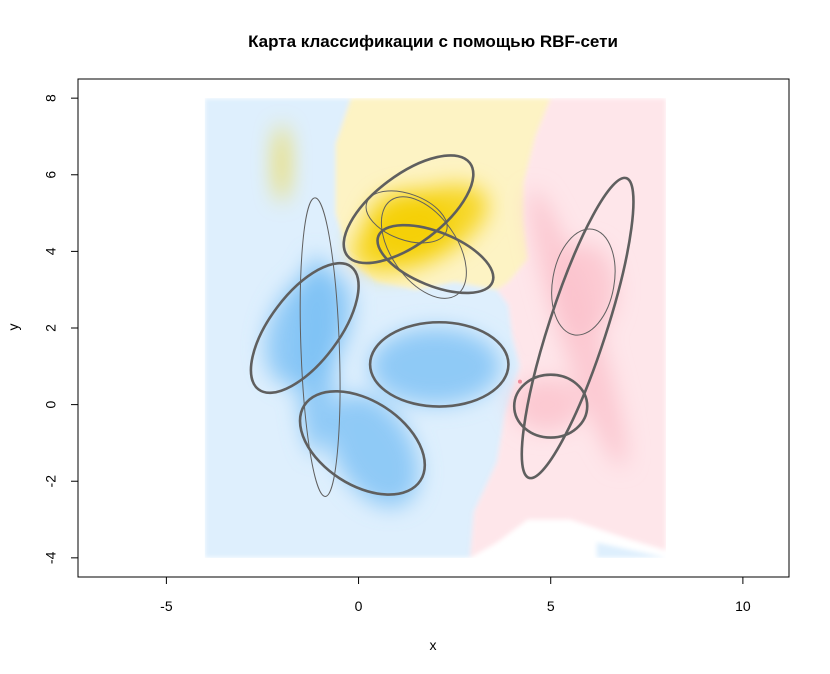 This screenshot has height=674, width=830. Describe the element at coordinates (743, 606) in the screenshot. I see `x-tick-label: 10` at that location.